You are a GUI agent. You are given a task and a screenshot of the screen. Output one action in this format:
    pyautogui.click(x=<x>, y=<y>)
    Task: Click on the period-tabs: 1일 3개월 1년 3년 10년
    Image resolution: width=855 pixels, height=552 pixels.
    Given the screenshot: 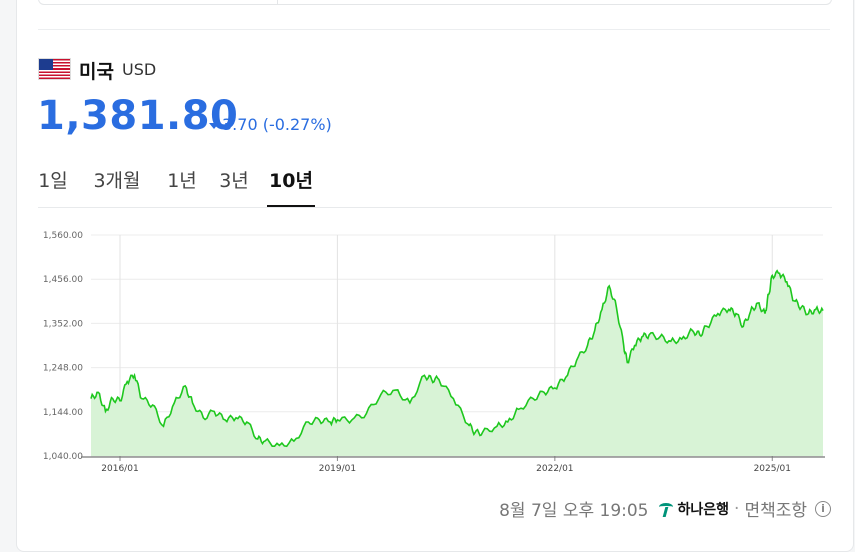 What is the action you would take?
    pyautogui.click(x=176, y=185)
    